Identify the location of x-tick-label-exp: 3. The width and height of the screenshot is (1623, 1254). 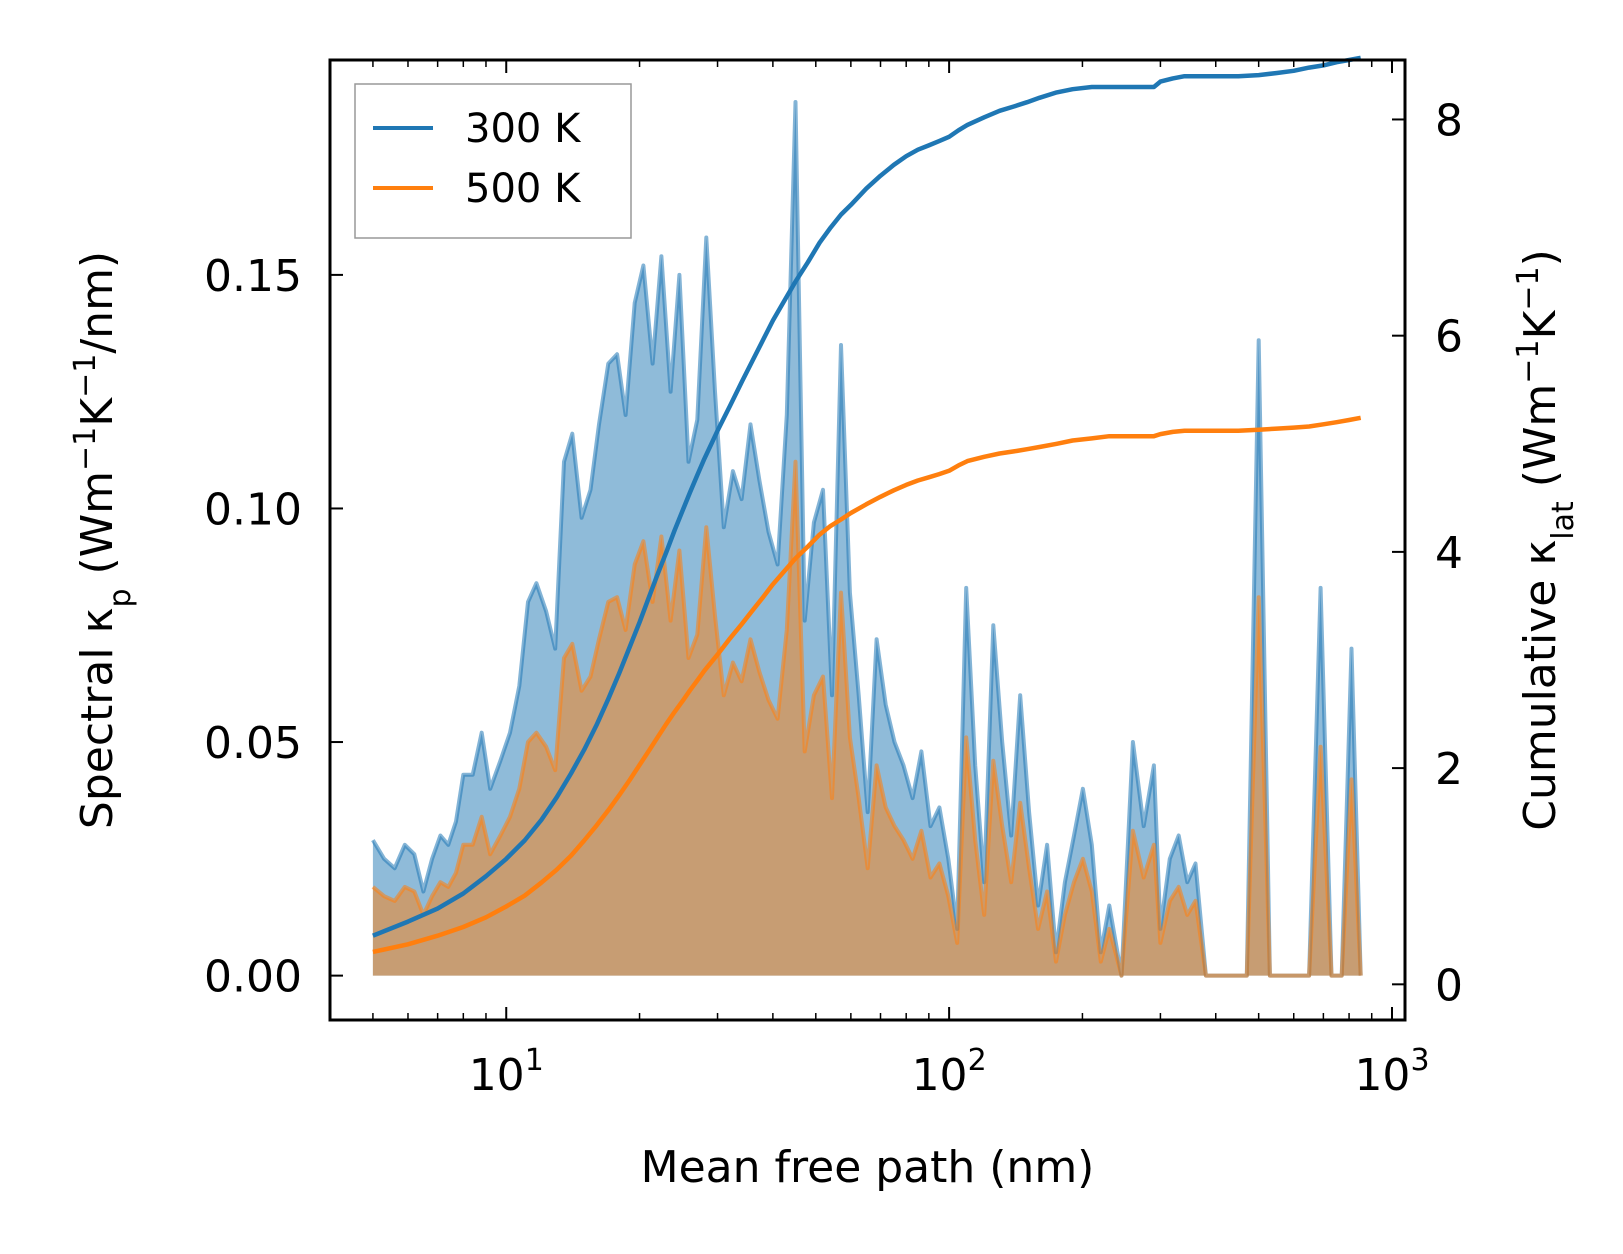
(1419, 1060).